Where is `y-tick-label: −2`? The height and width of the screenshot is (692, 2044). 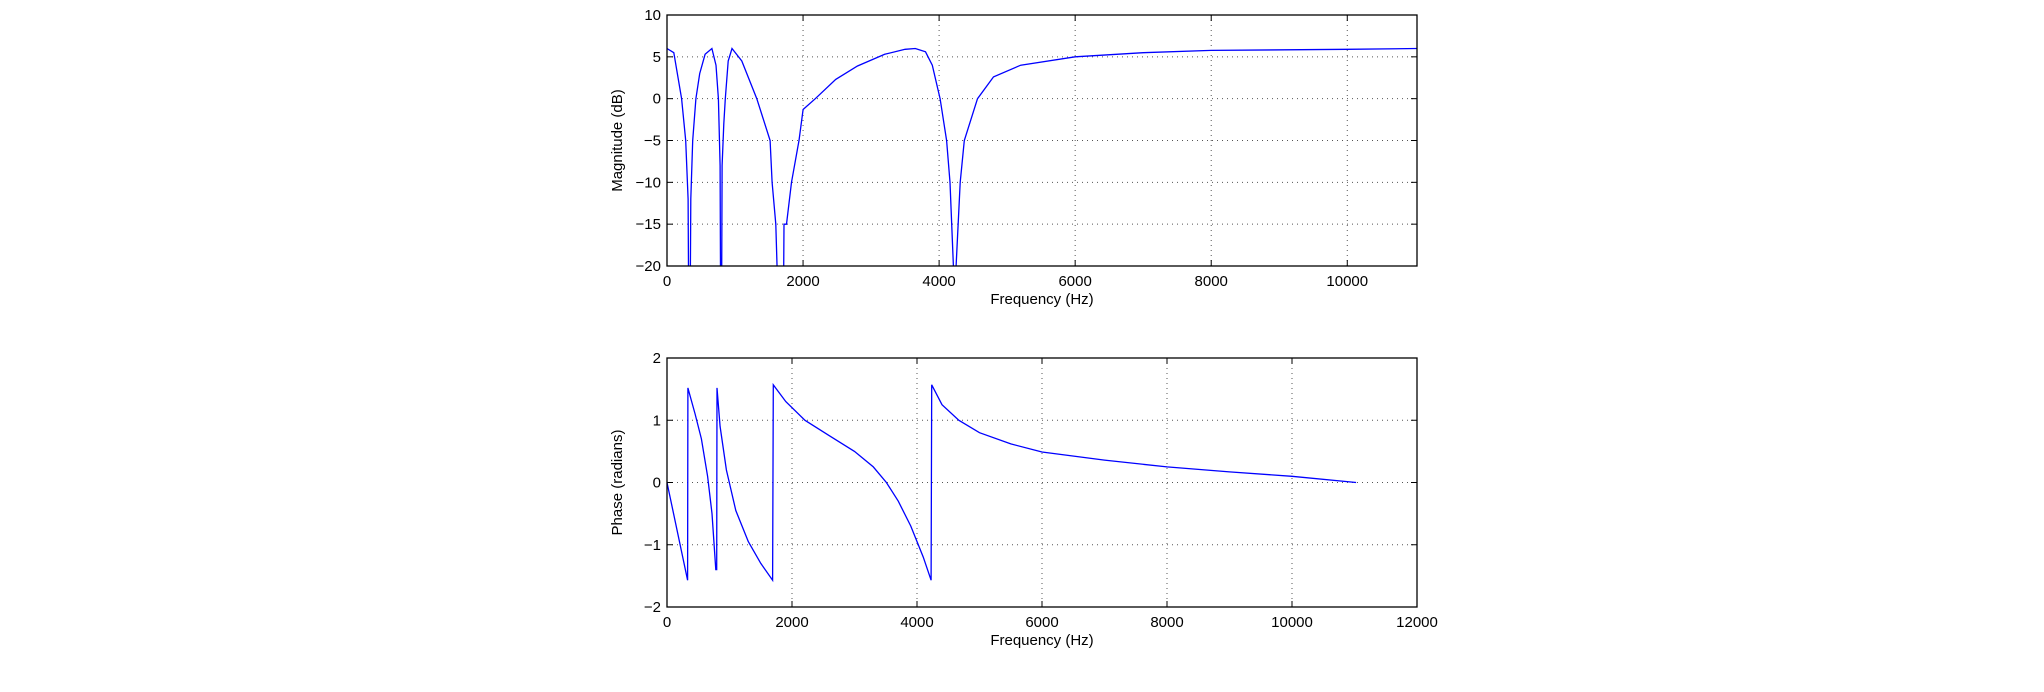
y-tick-label: −2 is located at coordinates (652, 607).